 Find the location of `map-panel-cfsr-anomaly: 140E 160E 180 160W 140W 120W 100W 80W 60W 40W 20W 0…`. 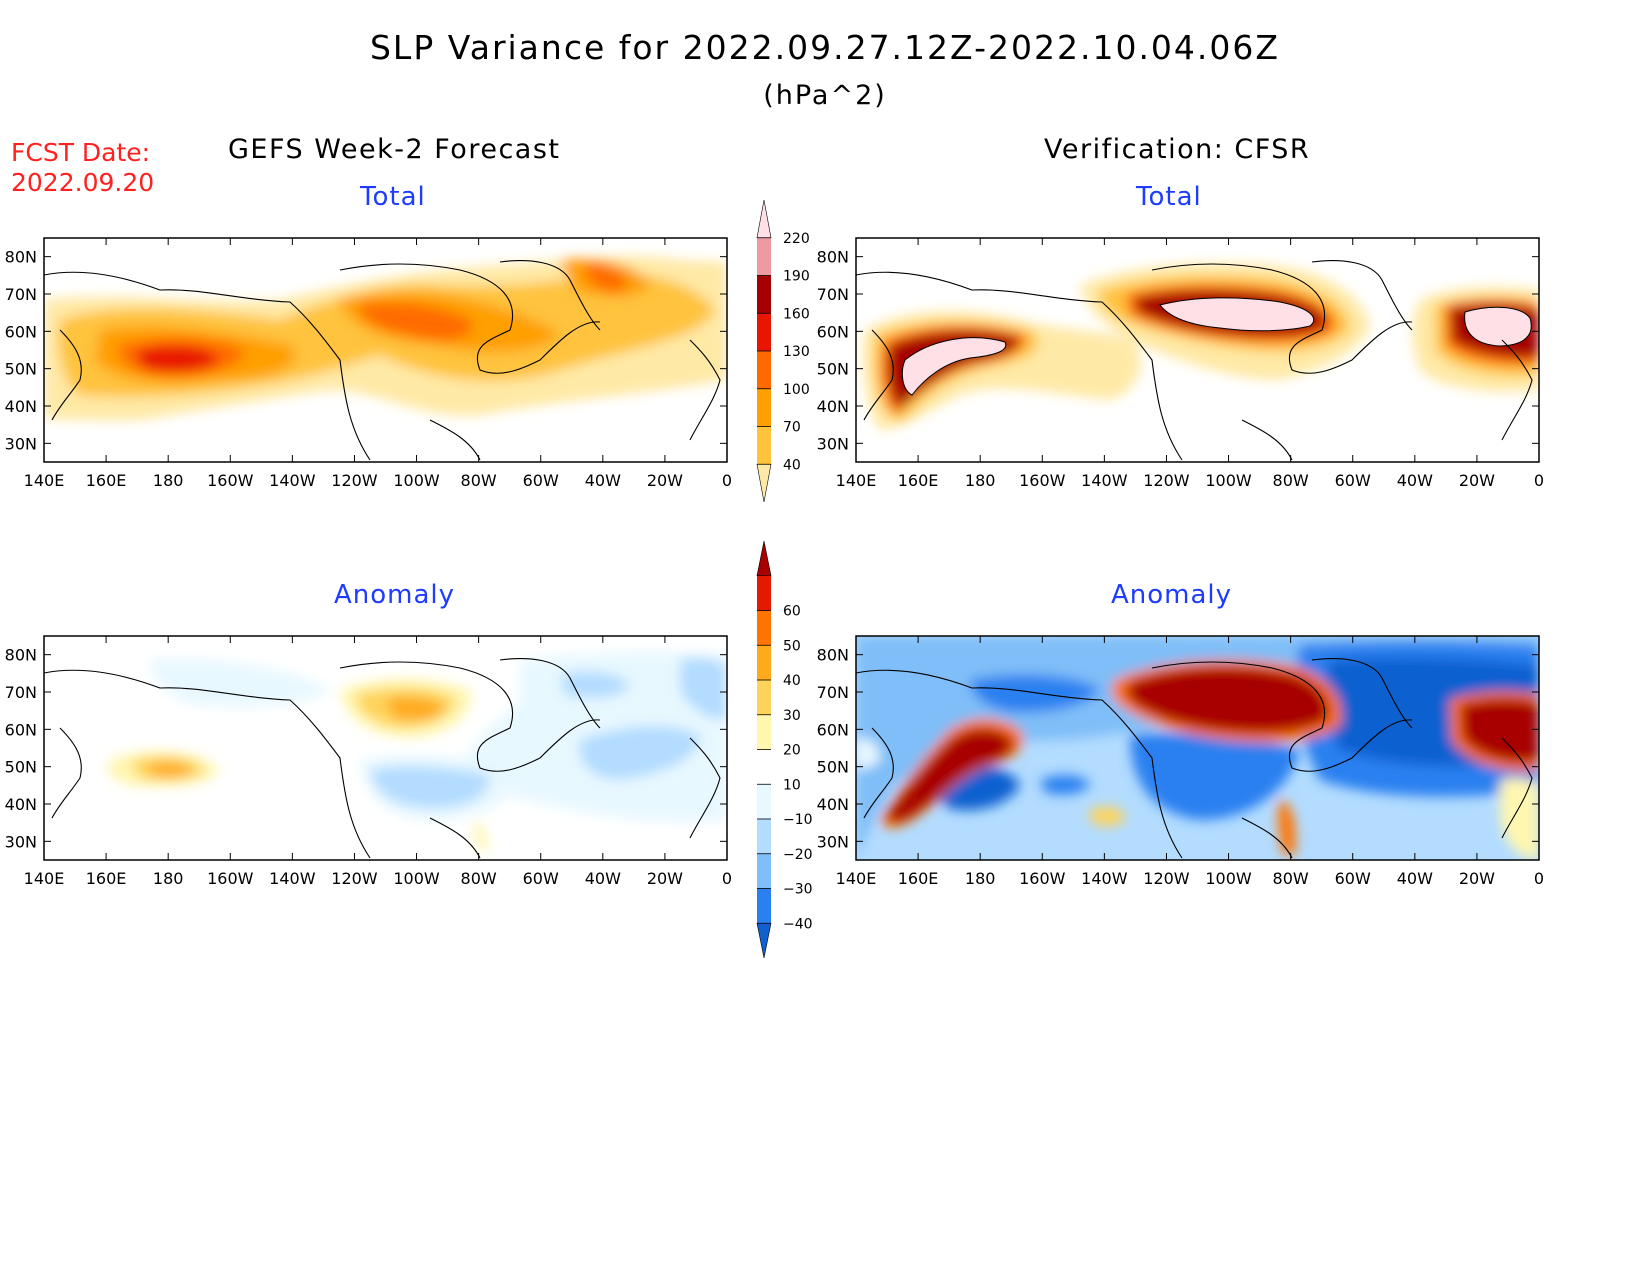

map-panel-cfsr-anomaly: 140E 160E 180 160W 140W 120W 100W 80W 60W 40W 20W 0… is located at coordinates (1180, 761).